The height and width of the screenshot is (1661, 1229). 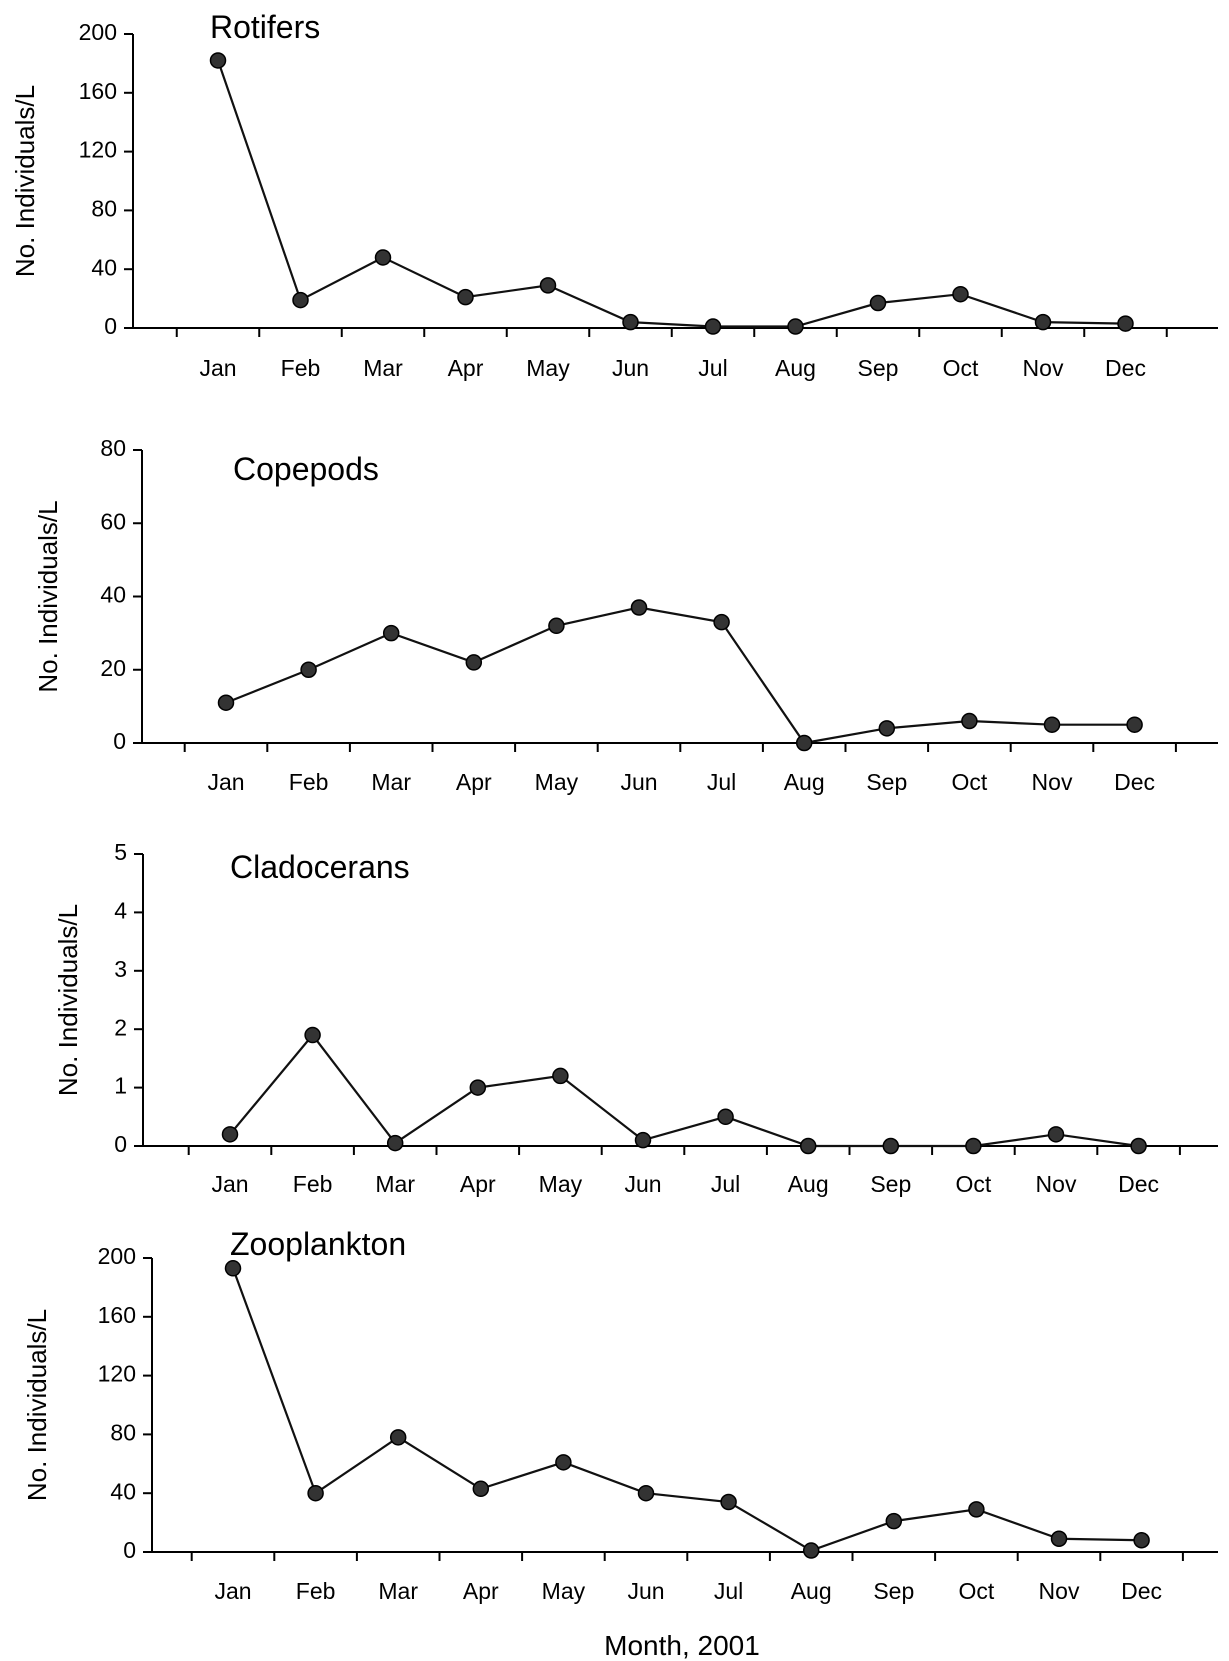 What do you see at coordinates (646, 1493) in the screenshot?
I see `zooplankton-point-jun` at bounding box center [646, 1493].